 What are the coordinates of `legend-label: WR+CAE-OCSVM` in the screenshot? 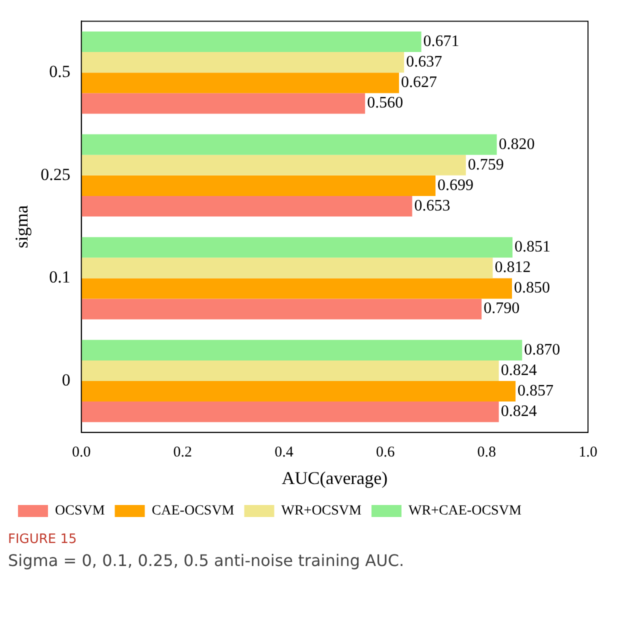 It's located at (465, 511).